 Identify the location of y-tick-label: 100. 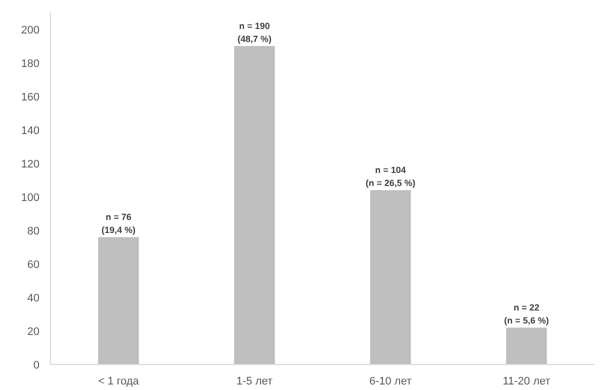
(30, 198).